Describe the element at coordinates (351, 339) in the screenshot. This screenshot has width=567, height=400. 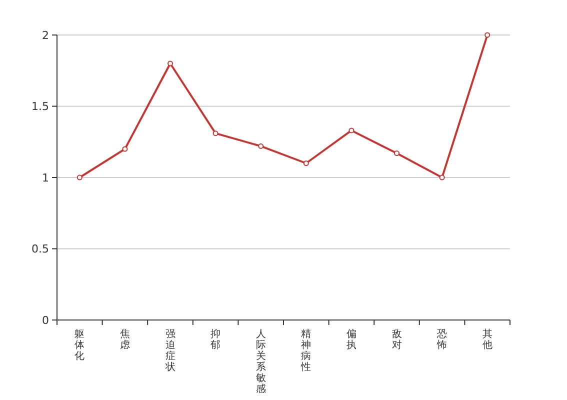
I see `x-tick-label: 偏执` at that location.